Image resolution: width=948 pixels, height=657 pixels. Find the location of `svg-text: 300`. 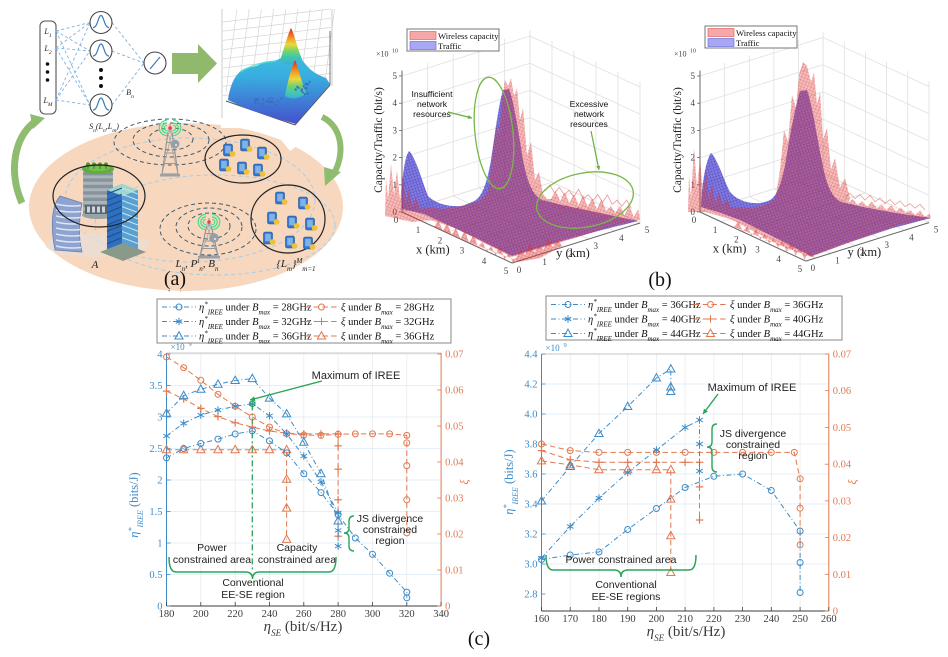

svg-text: 300 is located at coordinates (373, 614).